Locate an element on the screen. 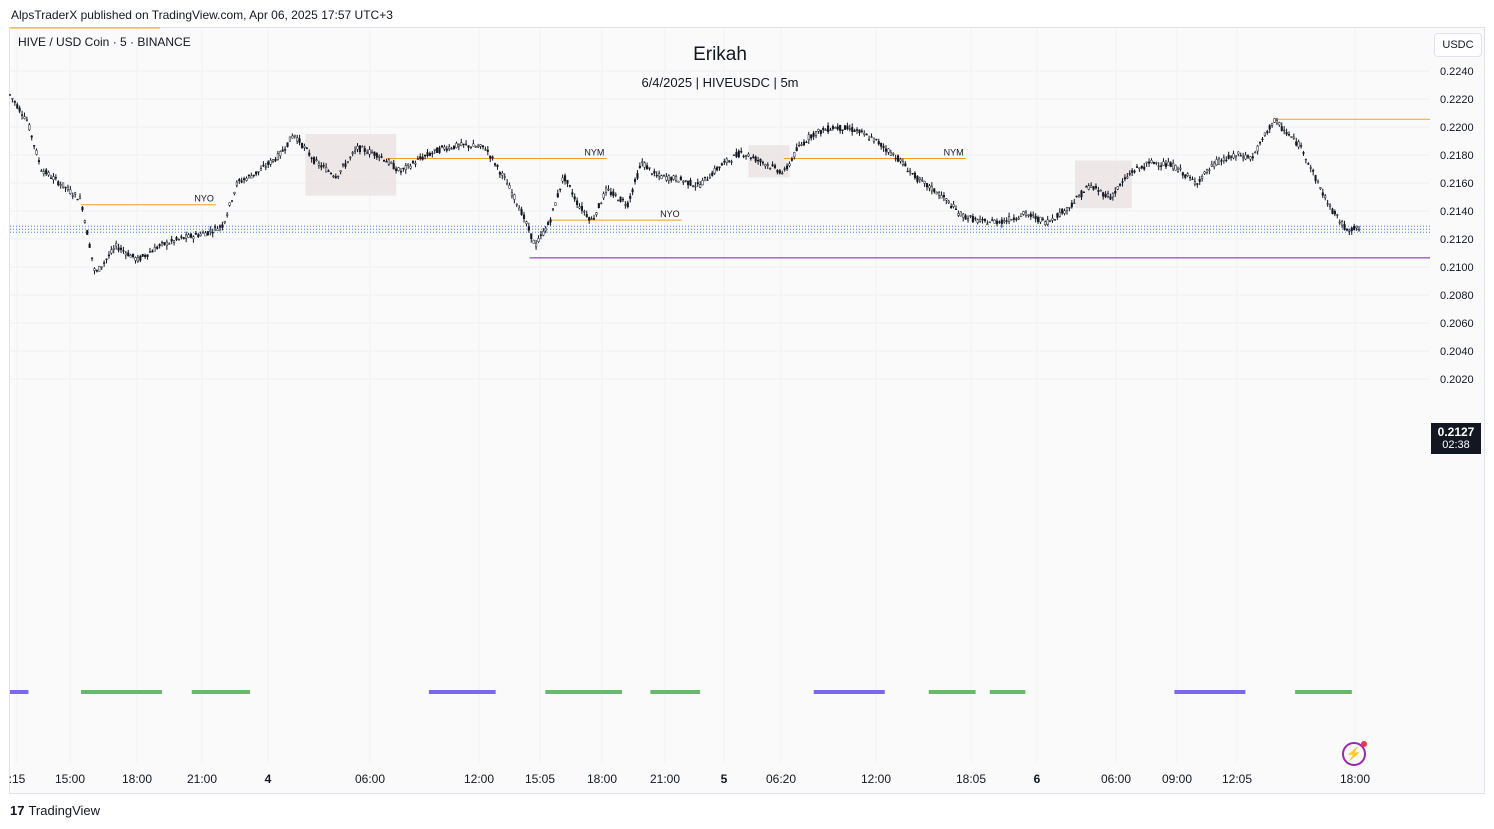  symbol-label: HIVE / USD Coin · 5 · BINANCE is located at coordinates (104, 42).